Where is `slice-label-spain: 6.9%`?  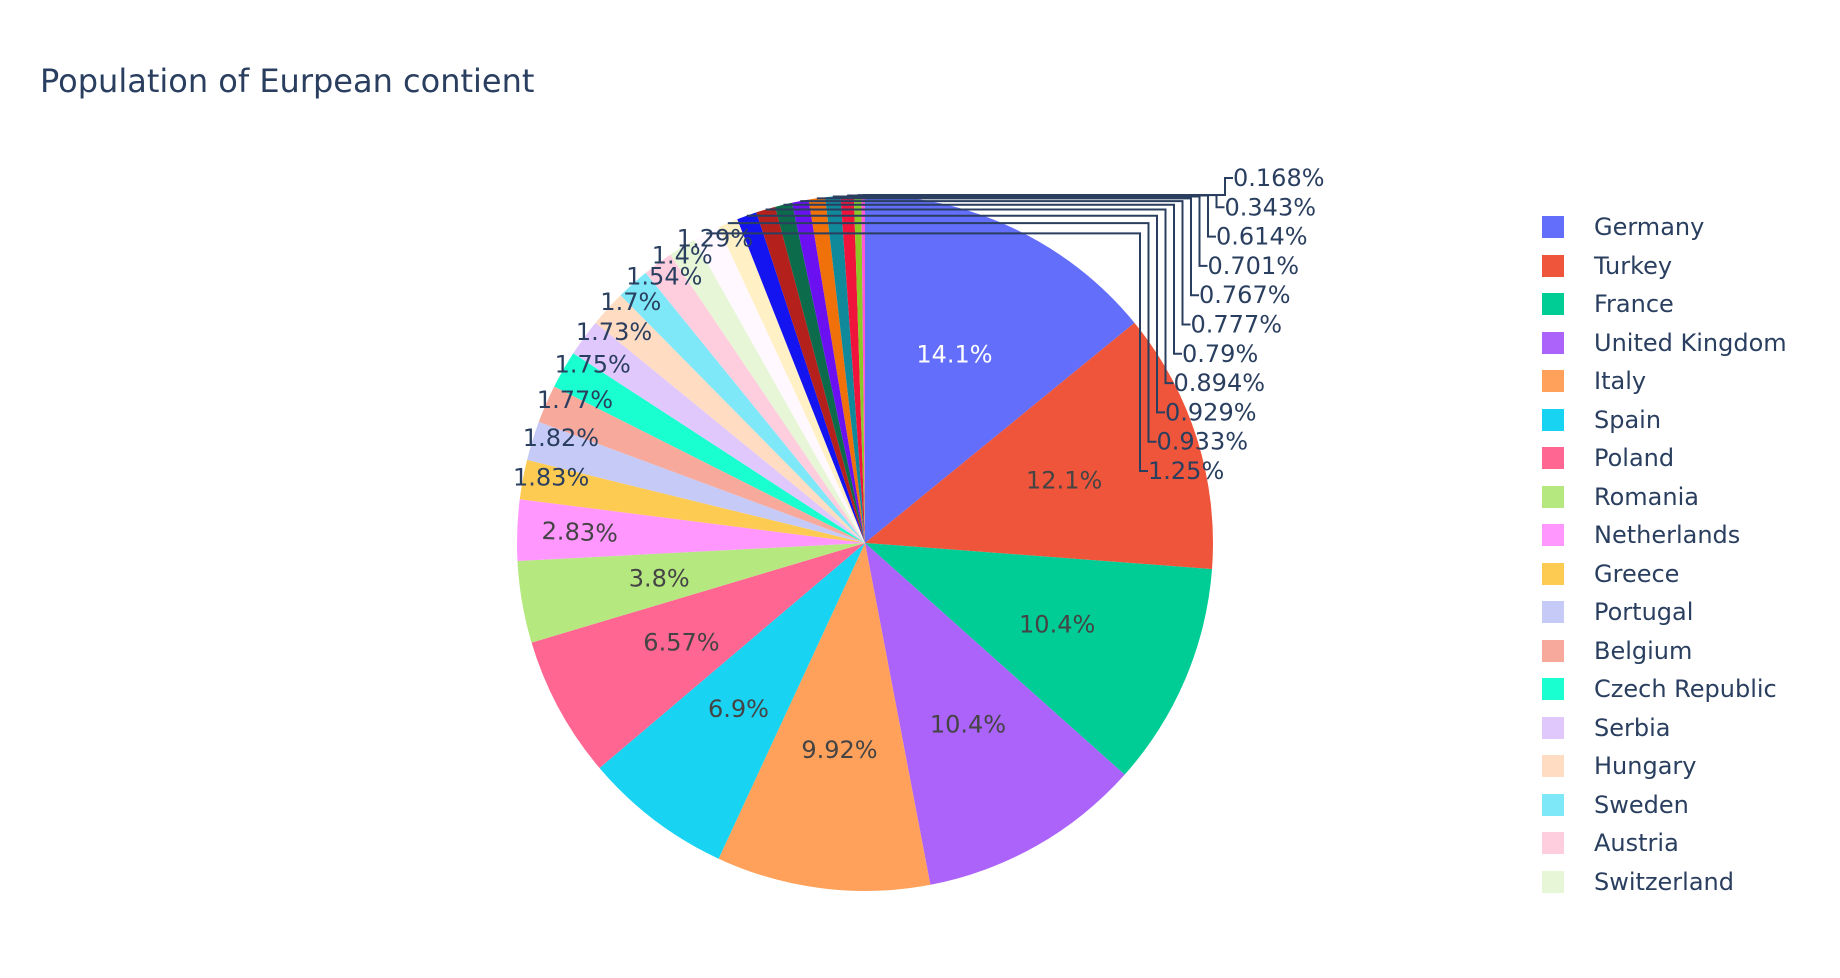
slice-label-spain: 6.9% is located at coordinates (738, 709).